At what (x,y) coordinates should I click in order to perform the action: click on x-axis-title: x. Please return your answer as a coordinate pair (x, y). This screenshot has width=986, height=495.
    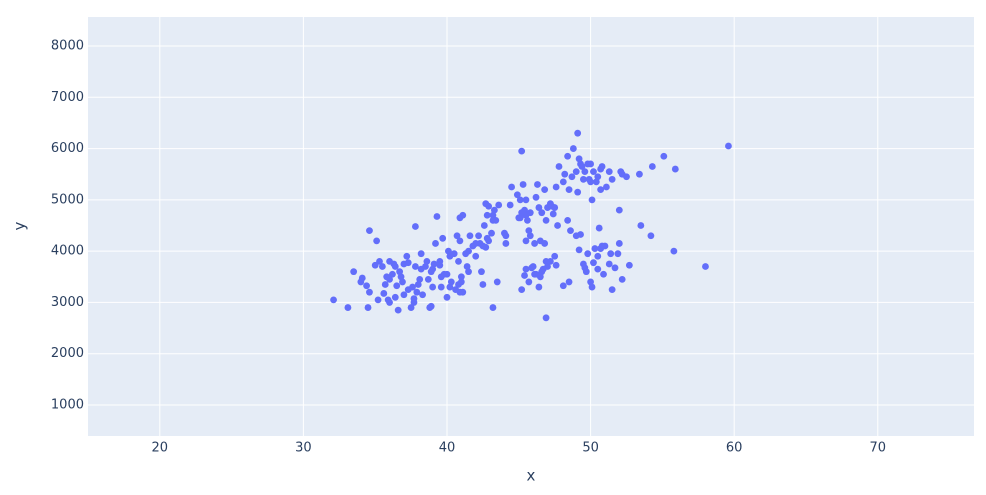
    Looking at the image, I should click on (531, 476).